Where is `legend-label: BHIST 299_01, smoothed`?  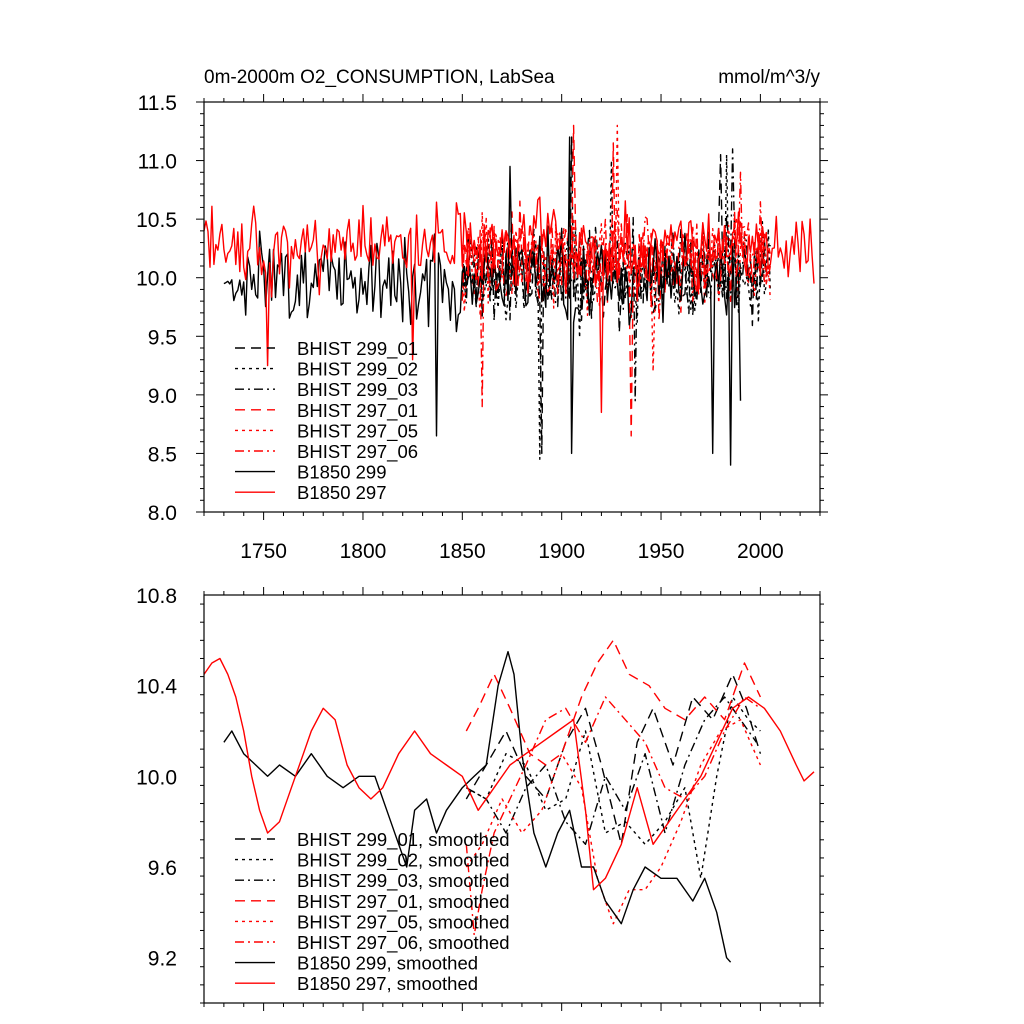 legend-label: BHIST 299_01, smoothed is located at coordinates (403, 840).